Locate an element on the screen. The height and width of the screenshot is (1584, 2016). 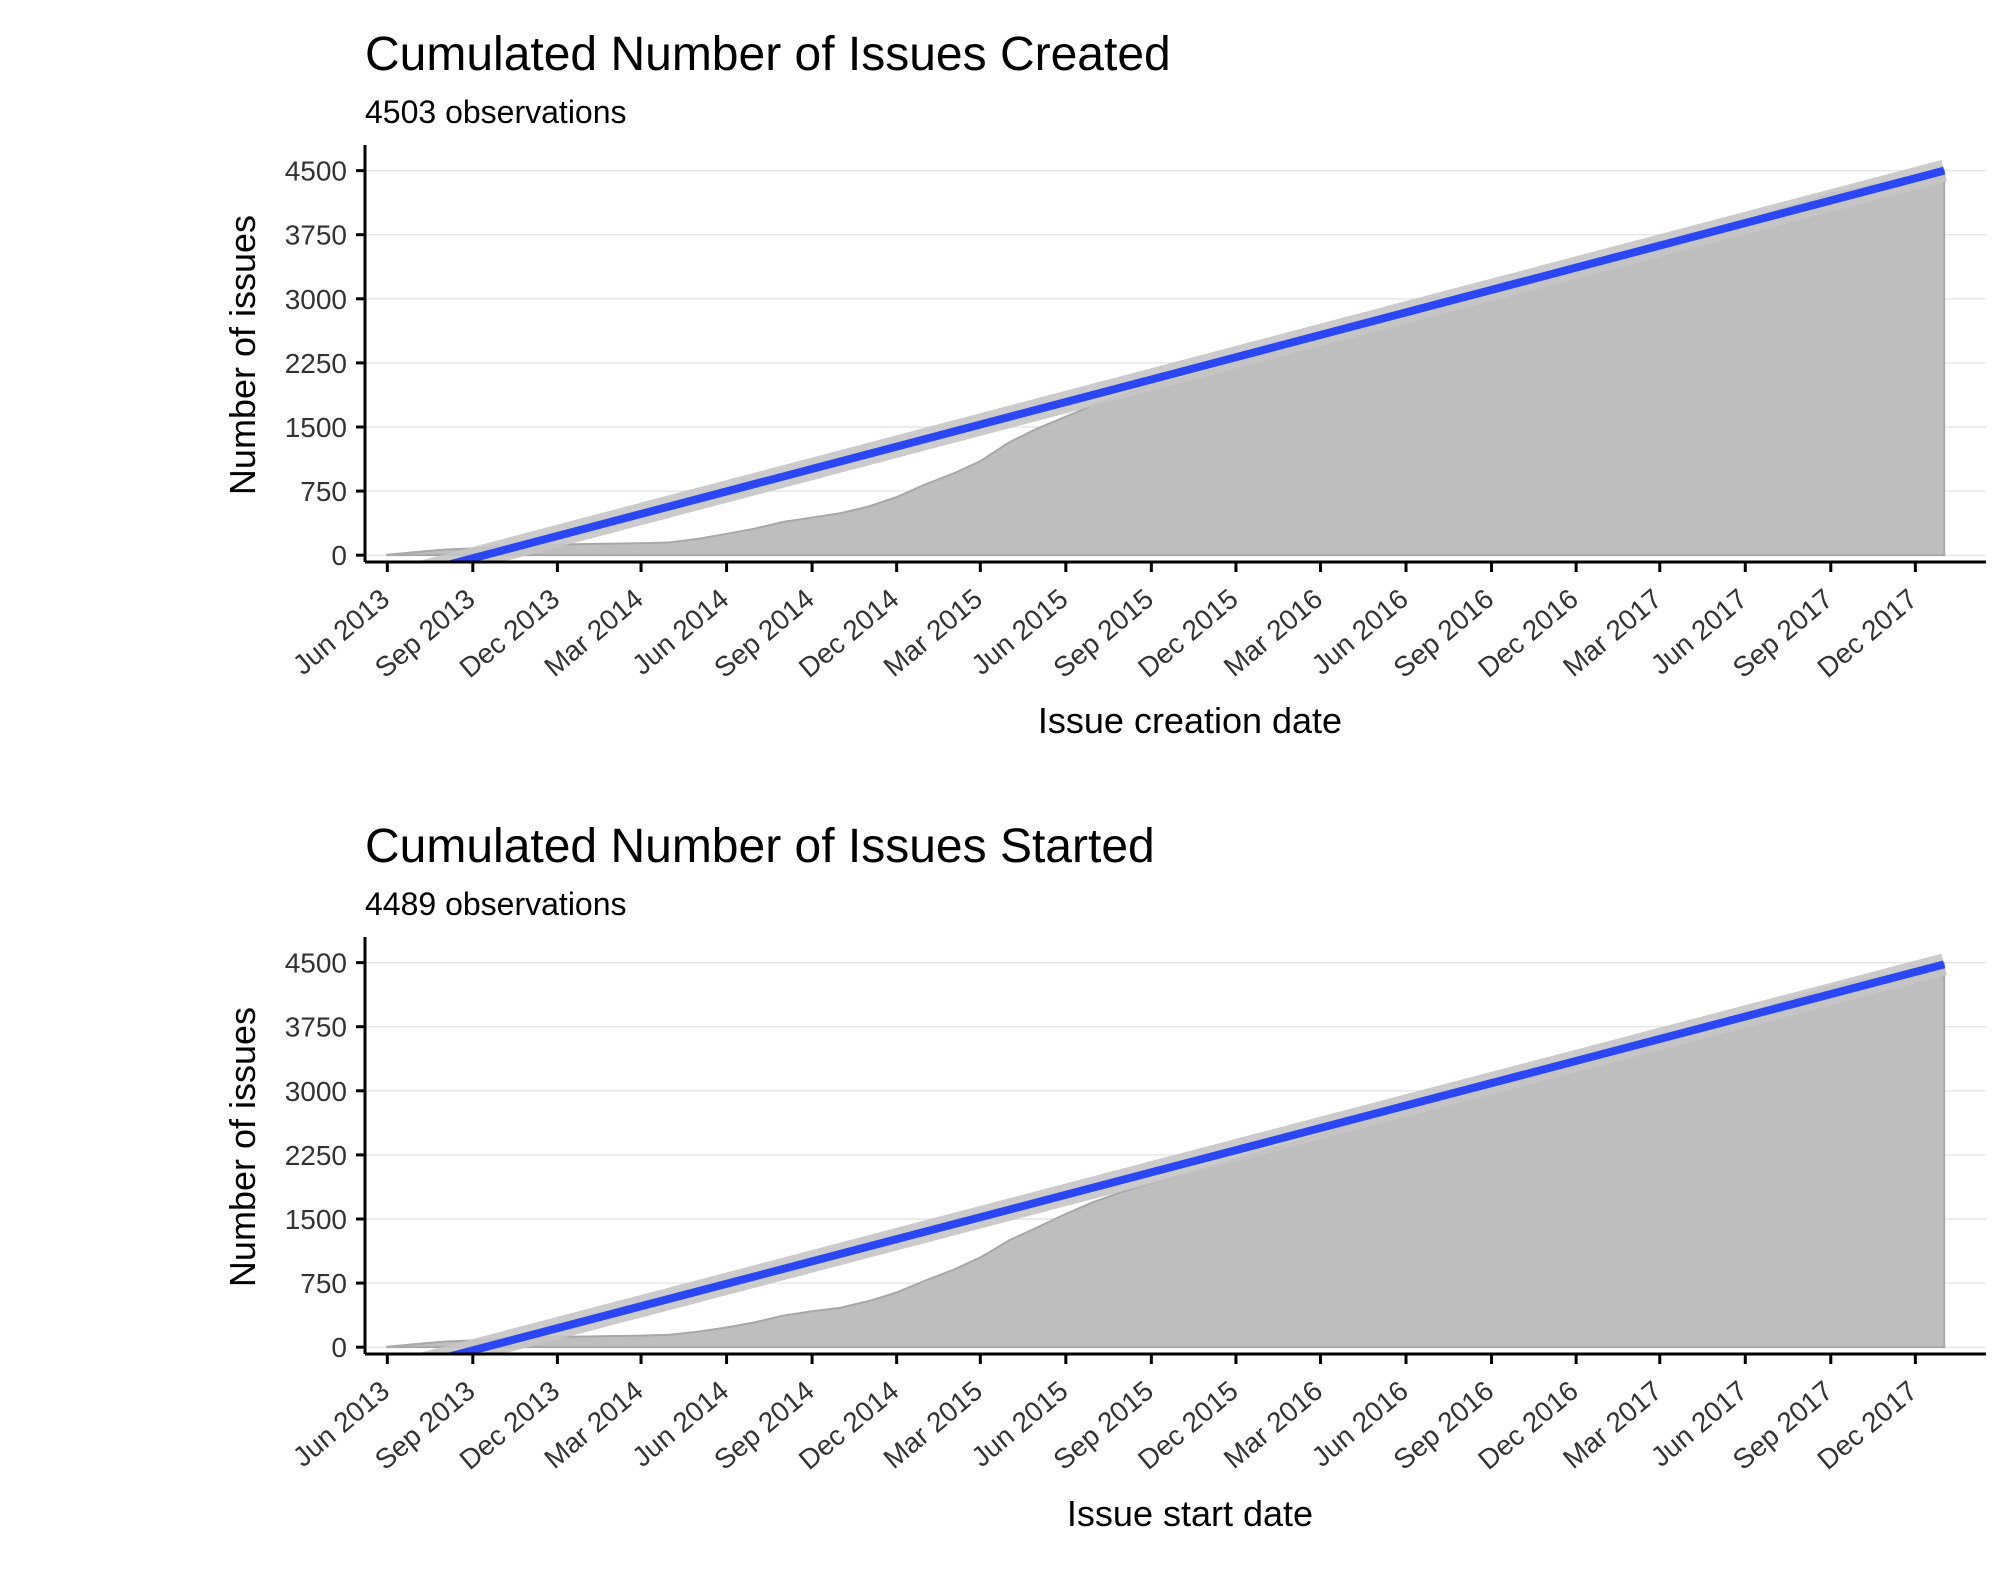
chart-title: Cumulated Number of Issues Created is located at coordinates (768, 54).